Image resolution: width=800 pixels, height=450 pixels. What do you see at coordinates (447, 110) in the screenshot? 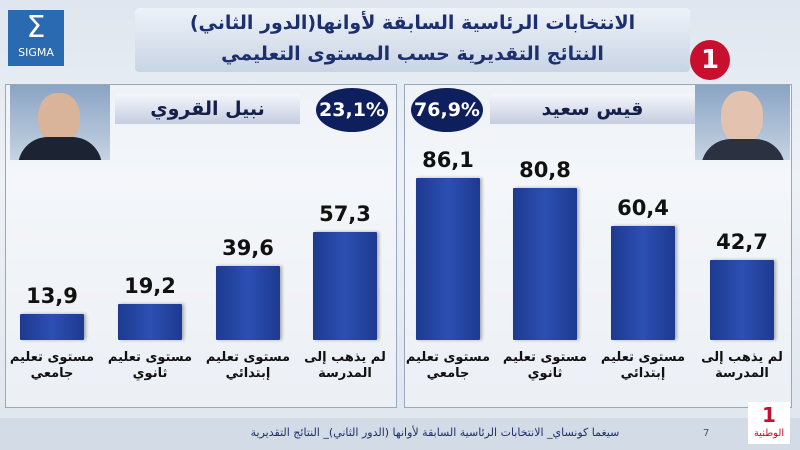
I see `vote-share: 76,9%` at bounding box center [447, 110].